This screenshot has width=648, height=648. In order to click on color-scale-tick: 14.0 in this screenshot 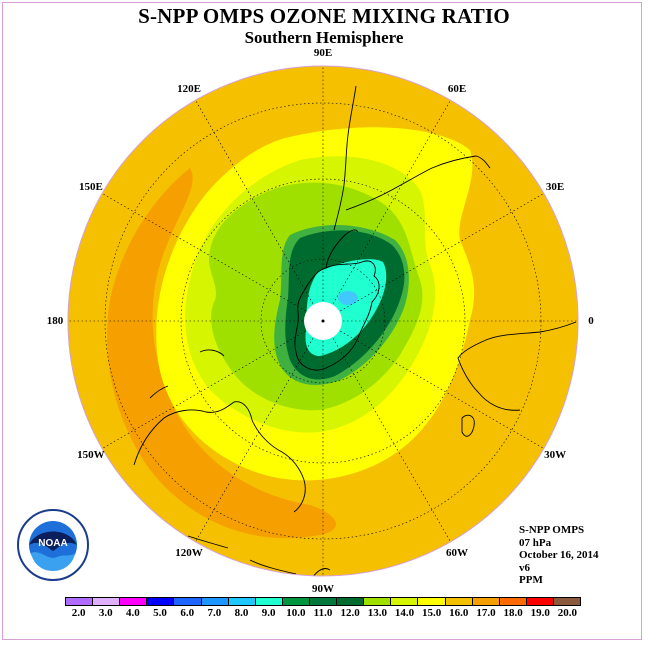, I will do `click(404, 613)`.